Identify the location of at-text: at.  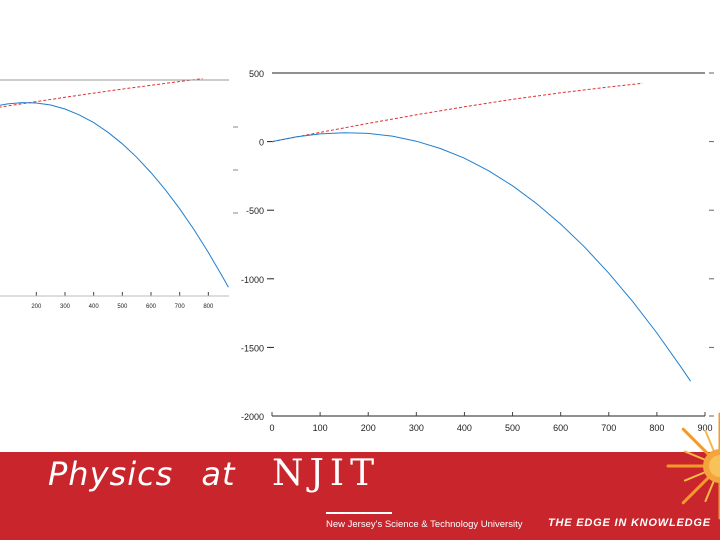
(218, 474).